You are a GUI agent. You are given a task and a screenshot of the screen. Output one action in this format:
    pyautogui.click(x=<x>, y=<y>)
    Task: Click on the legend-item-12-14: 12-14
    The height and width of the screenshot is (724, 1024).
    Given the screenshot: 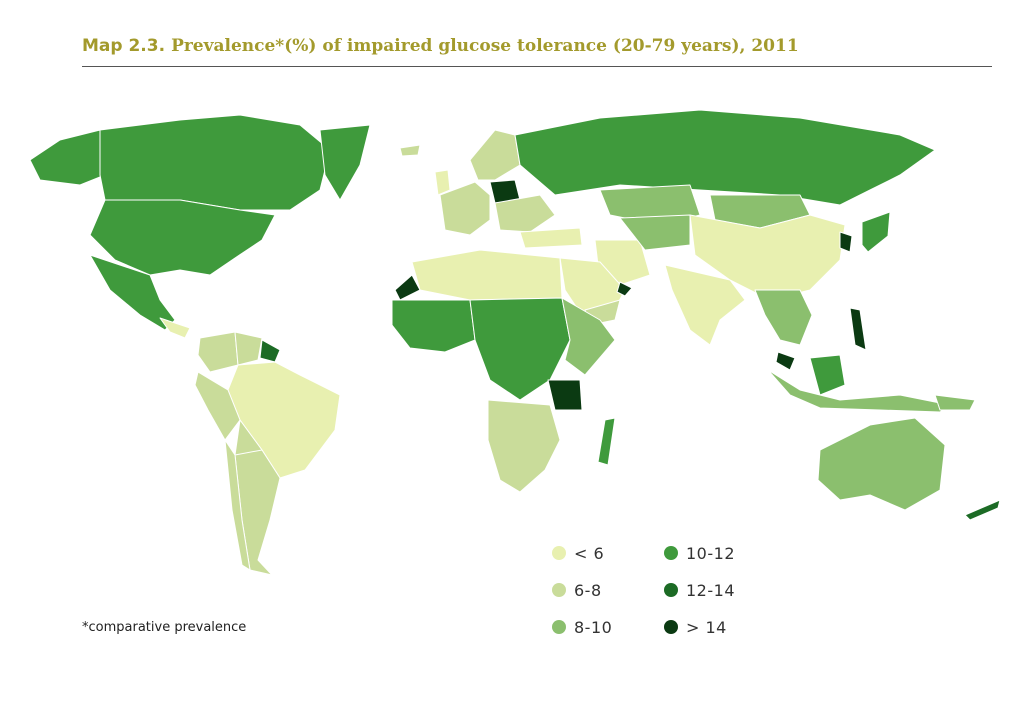 What is the action you would take?
    pyautogui.click(x=699, y=590)
    